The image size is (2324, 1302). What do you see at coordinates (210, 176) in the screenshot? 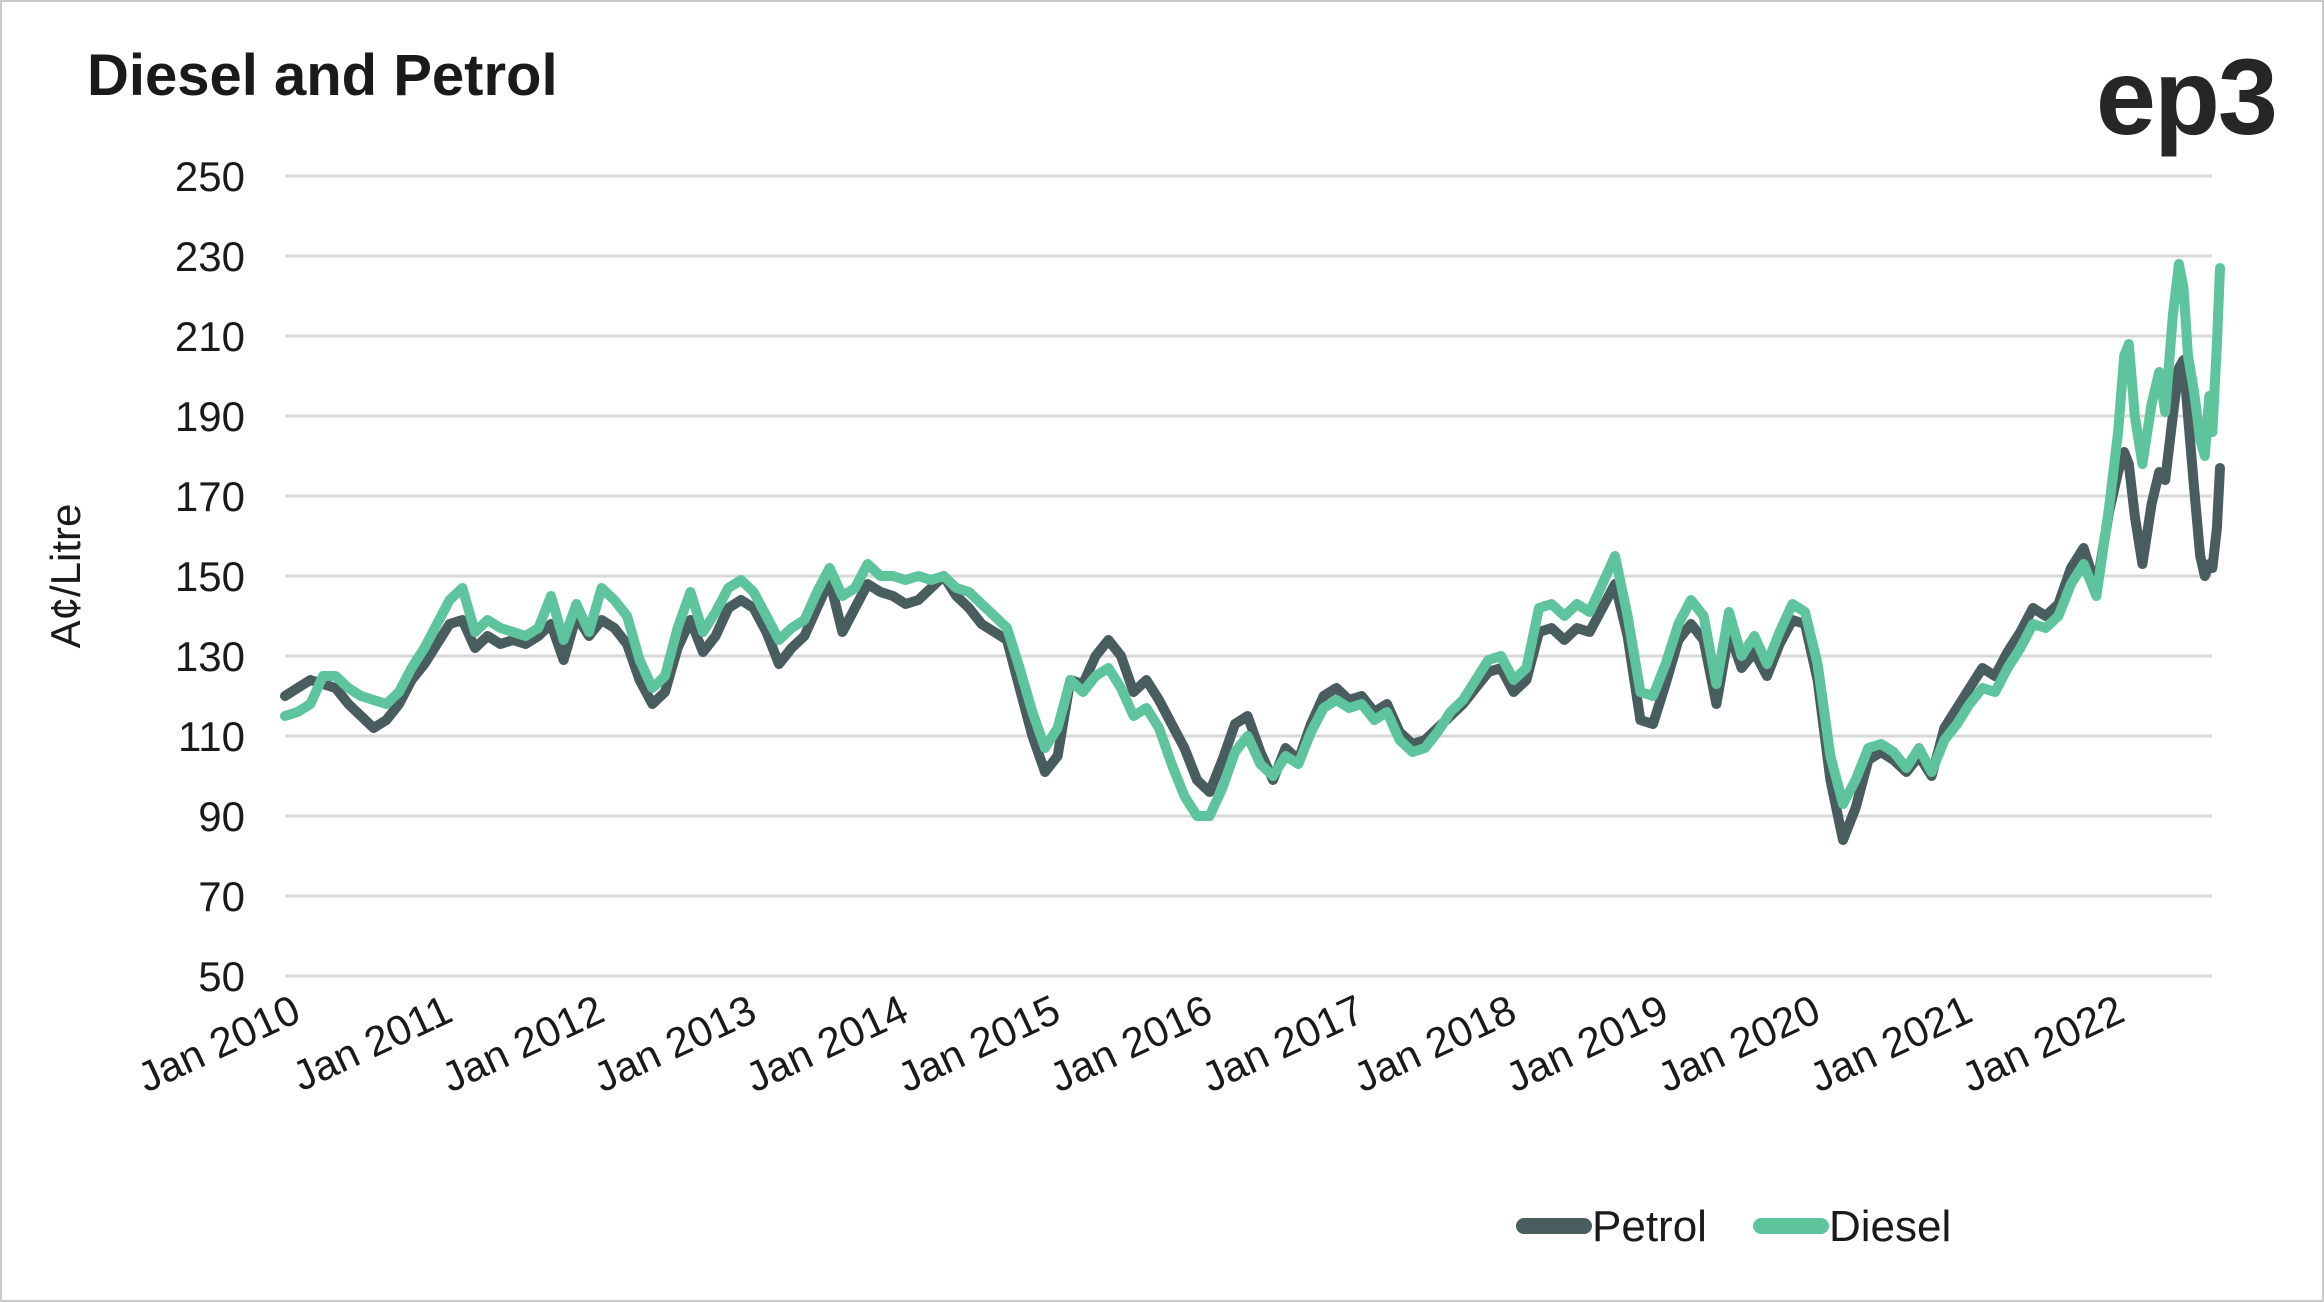
I see `y-tick-label-250: 250` at bounding box center [210, 176].